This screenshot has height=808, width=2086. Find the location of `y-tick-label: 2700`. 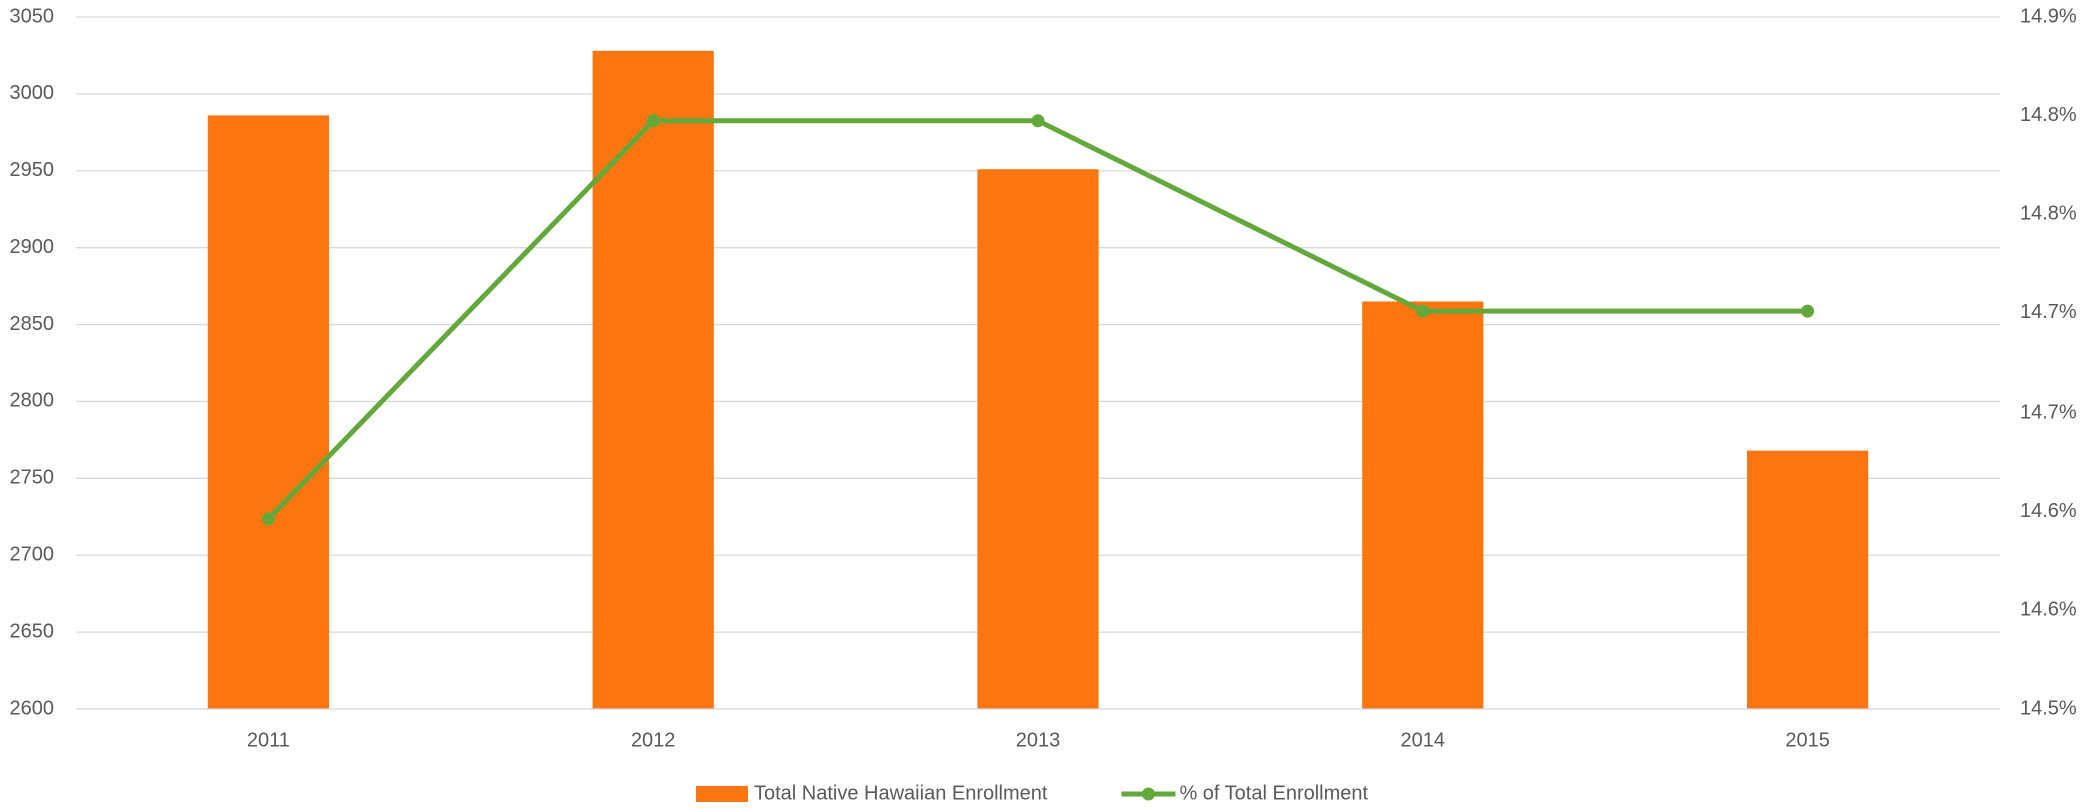

y-tick-label: 2700 is located at coordinates (32, 555).